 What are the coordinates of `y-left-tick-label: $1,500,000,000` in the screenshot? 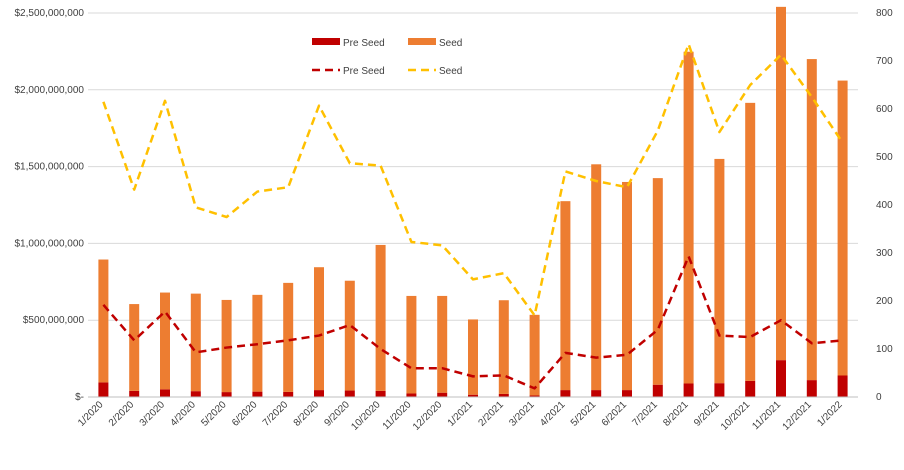 It's located at (49, 167).